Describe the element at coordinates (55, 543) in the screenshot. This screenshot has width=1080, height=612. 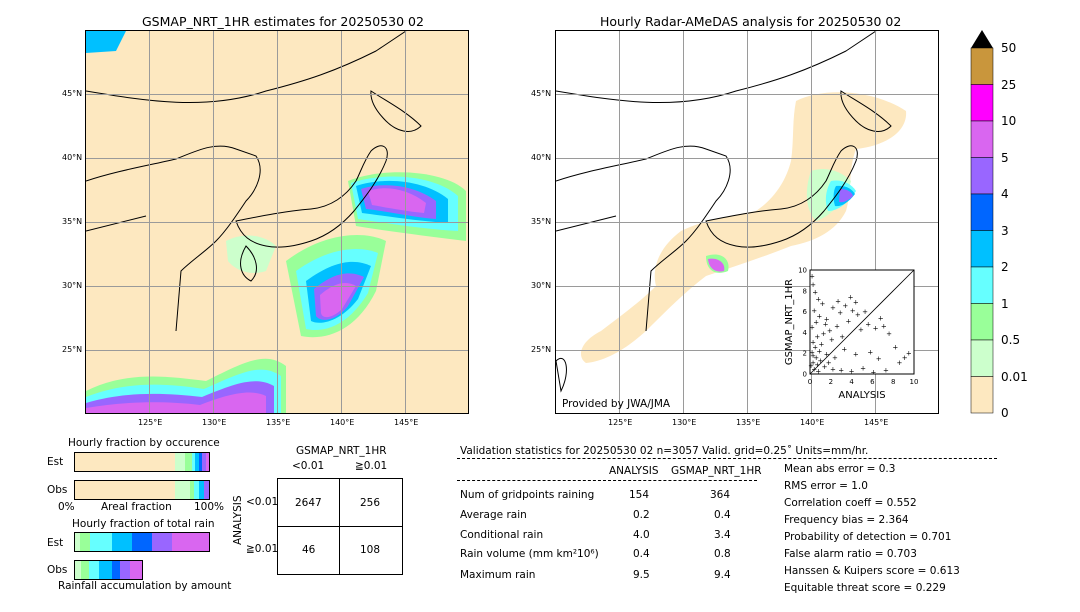
I see `total-rain-est-label: Est` at that location.